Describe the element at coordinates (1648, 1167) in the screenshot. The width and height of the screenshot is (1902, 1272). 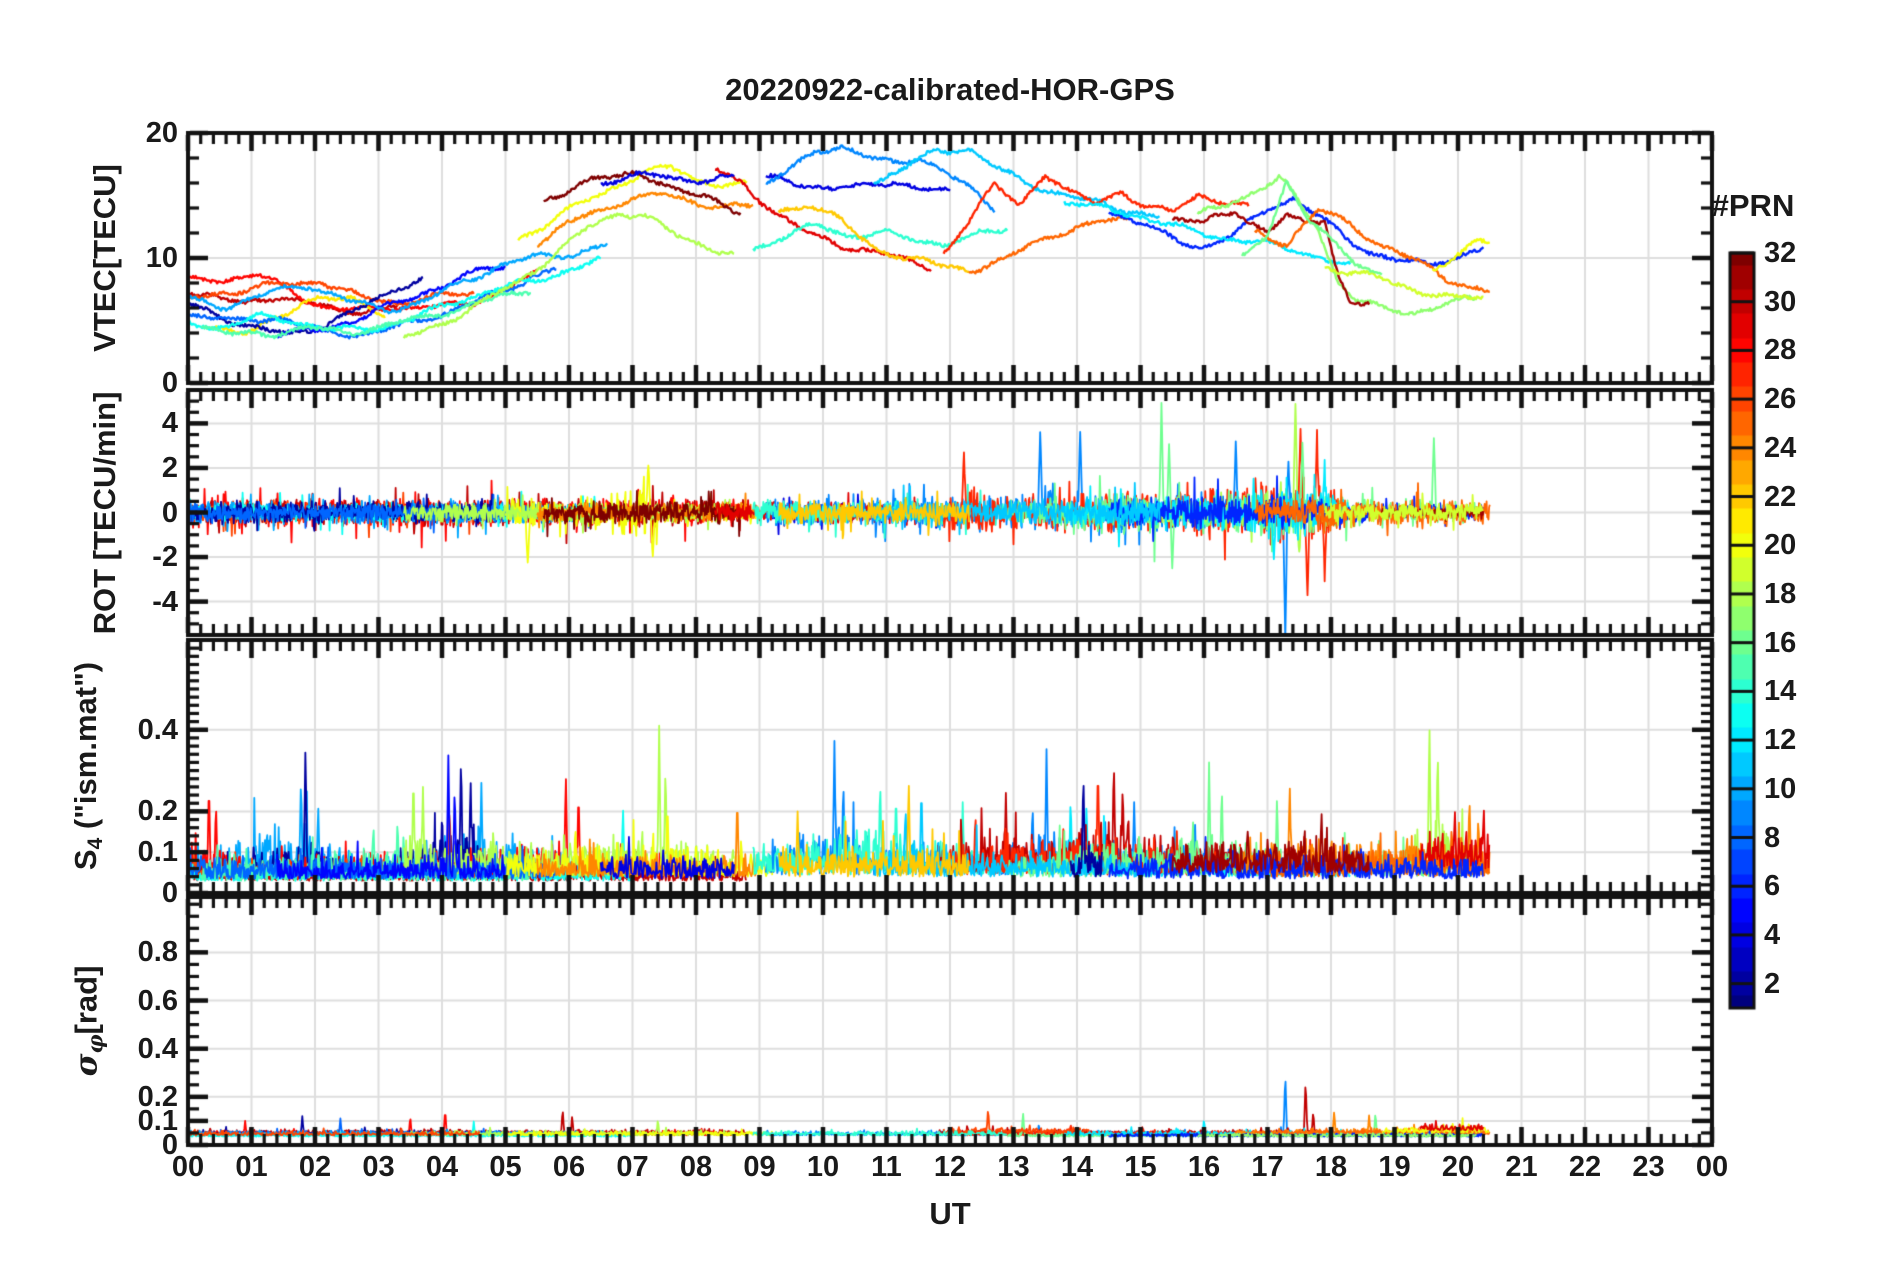
I see `x-tick-label: 23` at that location.